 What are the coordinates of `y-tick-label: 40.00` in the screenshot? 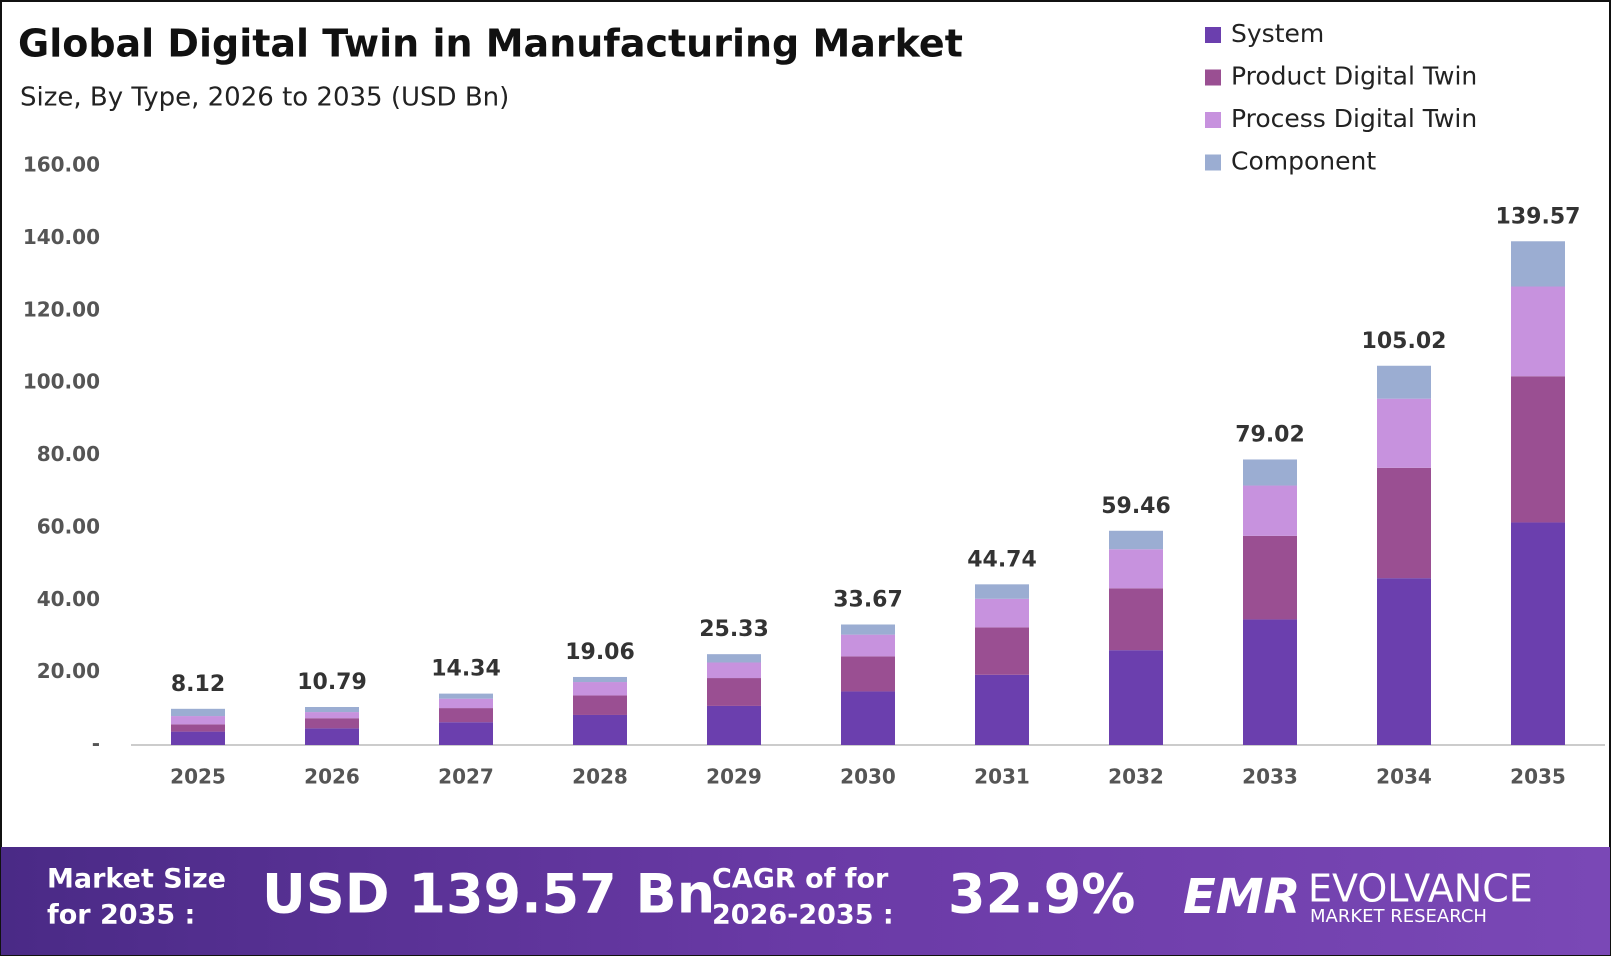 It's located at (68, 599).